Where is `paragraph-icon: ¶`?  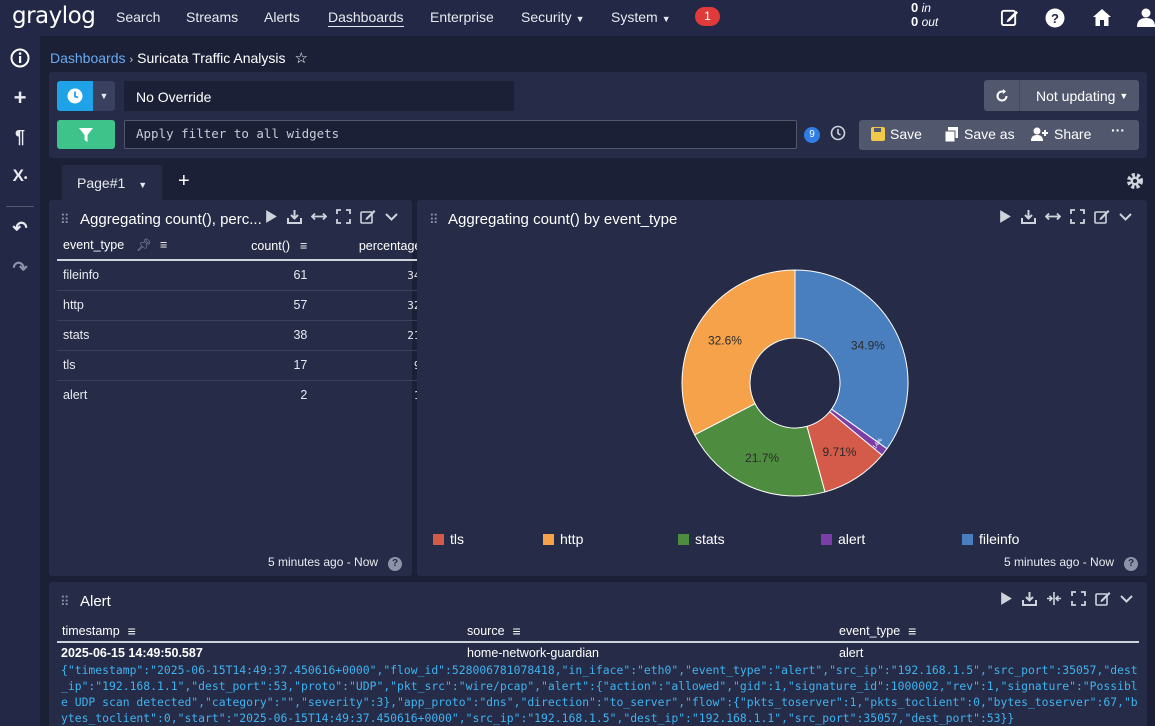
paragraph-icon: ¶ is located at coordinates (19, 137).